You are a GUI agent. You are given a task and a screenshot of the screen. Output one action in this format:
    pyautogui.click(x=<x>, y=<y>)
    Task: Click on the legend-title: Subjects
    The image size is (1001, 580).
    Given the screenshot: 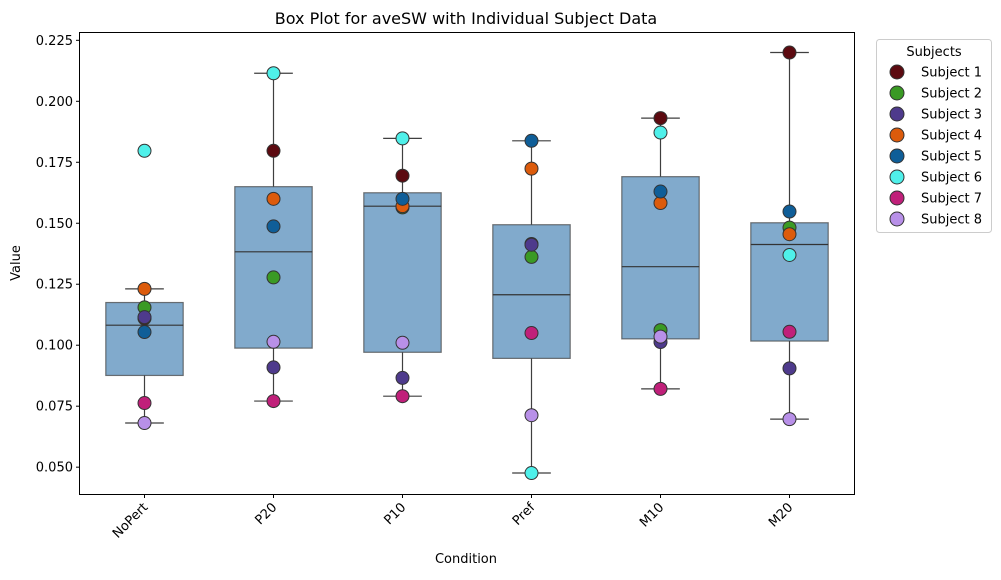 What is the action you would take?
    pyautogui.click(x=934, y=52)
    